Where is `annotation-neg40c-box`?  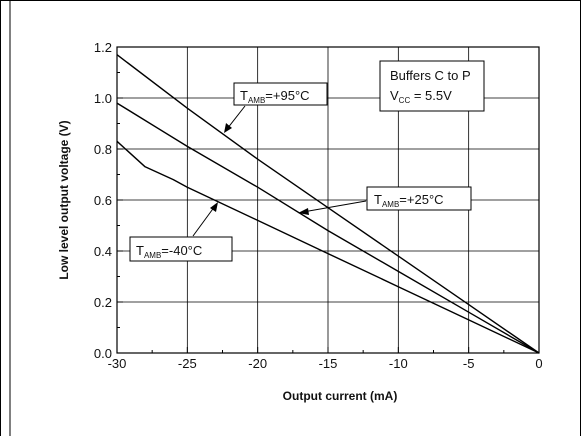
annotation-neg40c-box is located at coordinates (181, 249).